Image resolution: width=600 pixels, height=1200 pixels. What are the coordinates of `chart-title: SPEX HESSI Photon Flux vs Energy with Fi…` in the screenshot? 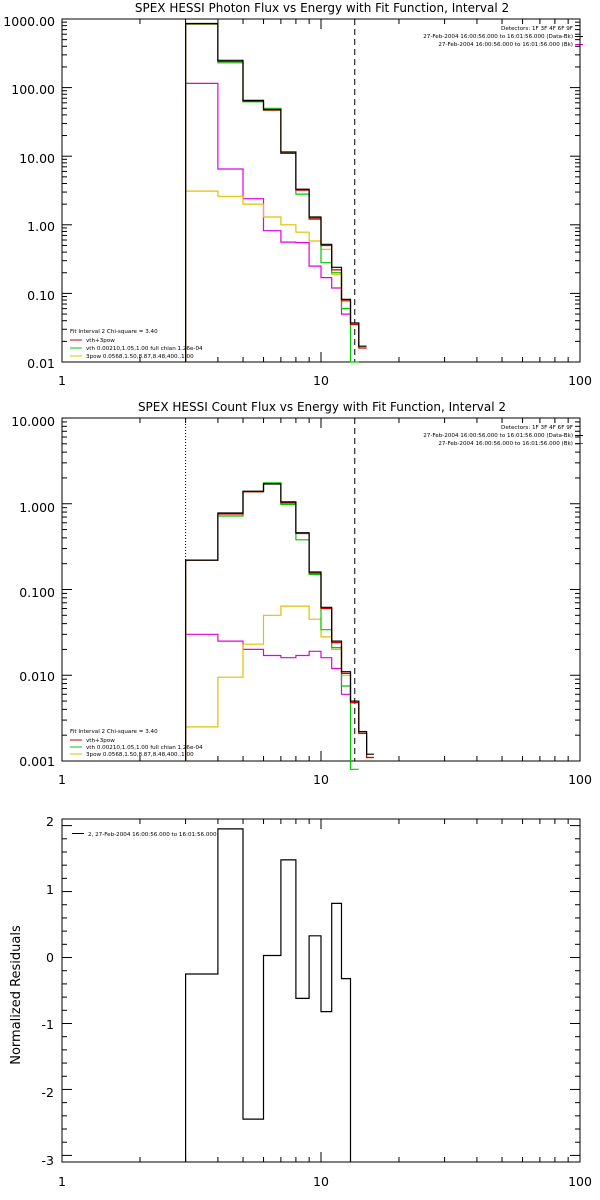 It's located at (322, 8).